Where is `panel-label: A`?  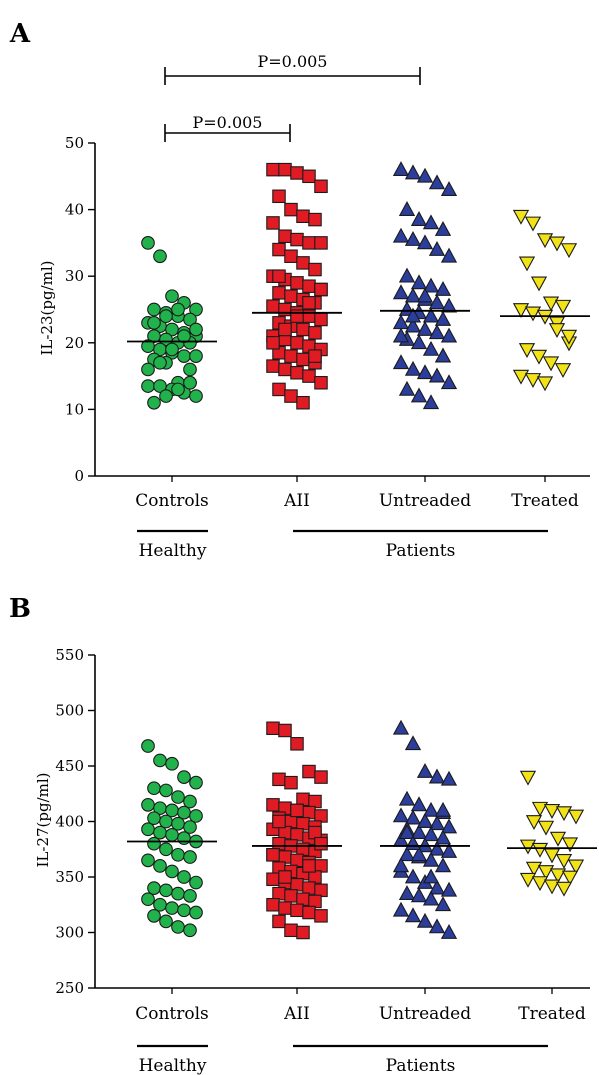 panel-label: A is located at coordinates (20, 34).